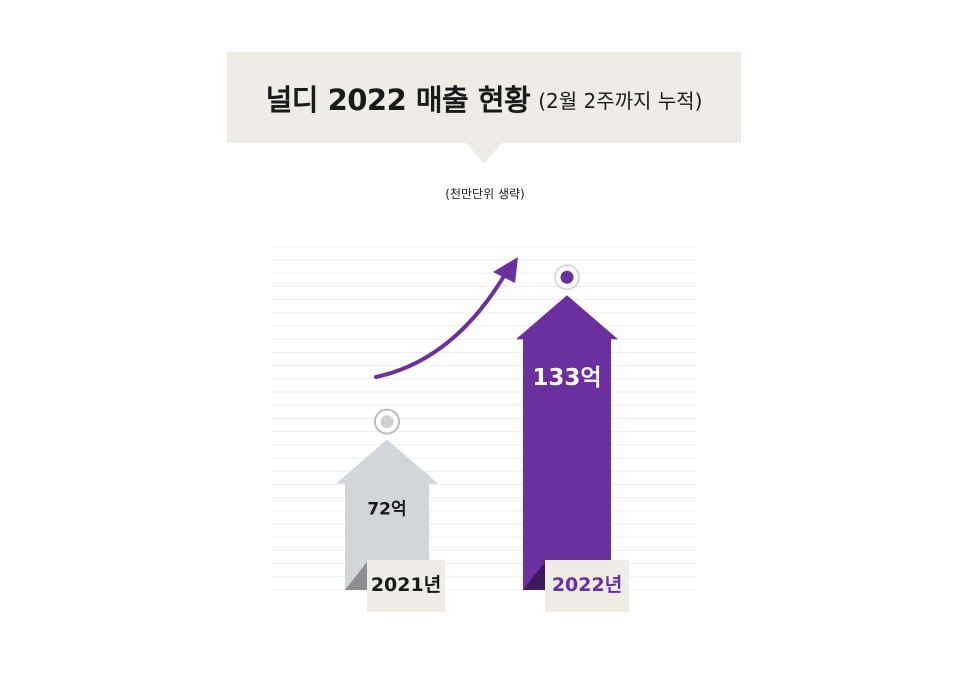 The width and height of the screenshot is (970, 686). I want to click on growth-arrow-curve, so click(441, 324).